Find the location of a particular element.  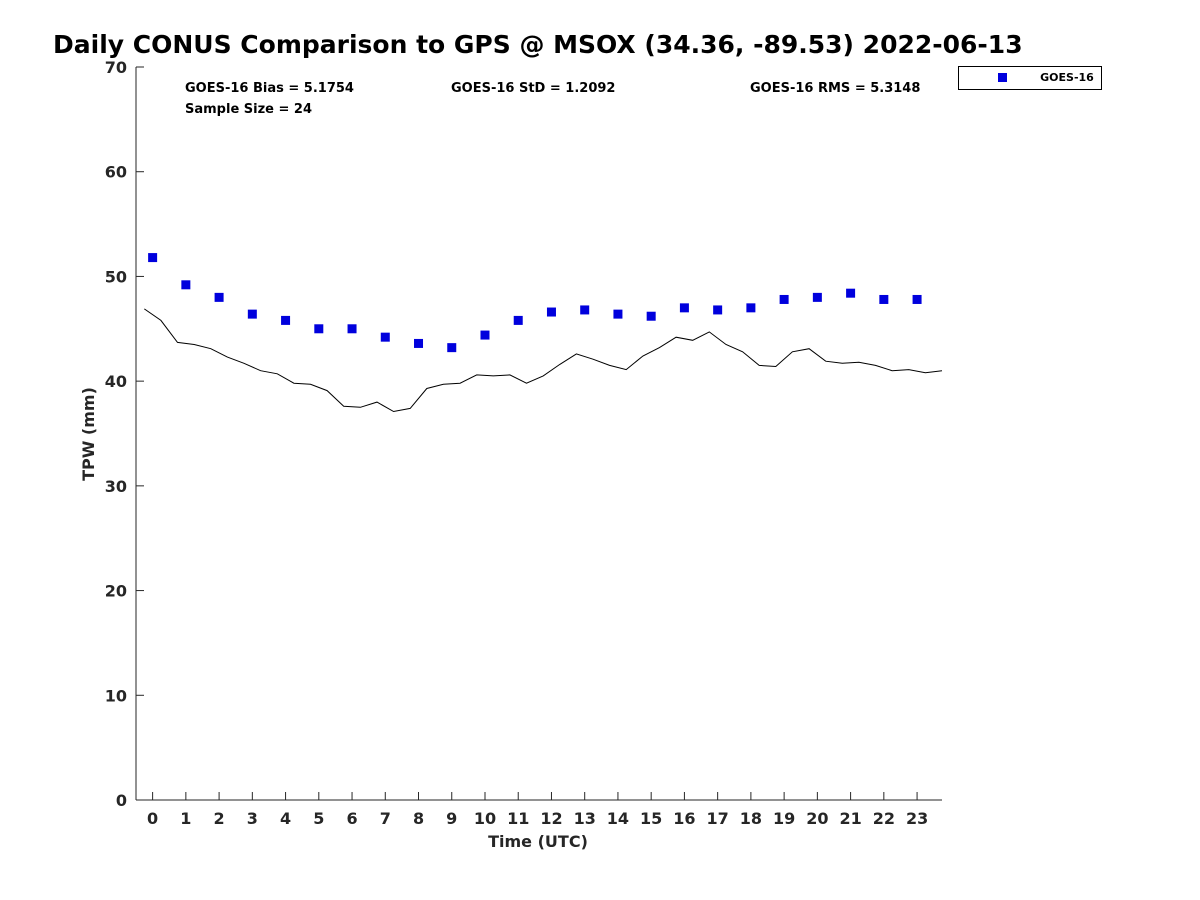

y-tick-label: 10 is located at coordinates (116, 695).